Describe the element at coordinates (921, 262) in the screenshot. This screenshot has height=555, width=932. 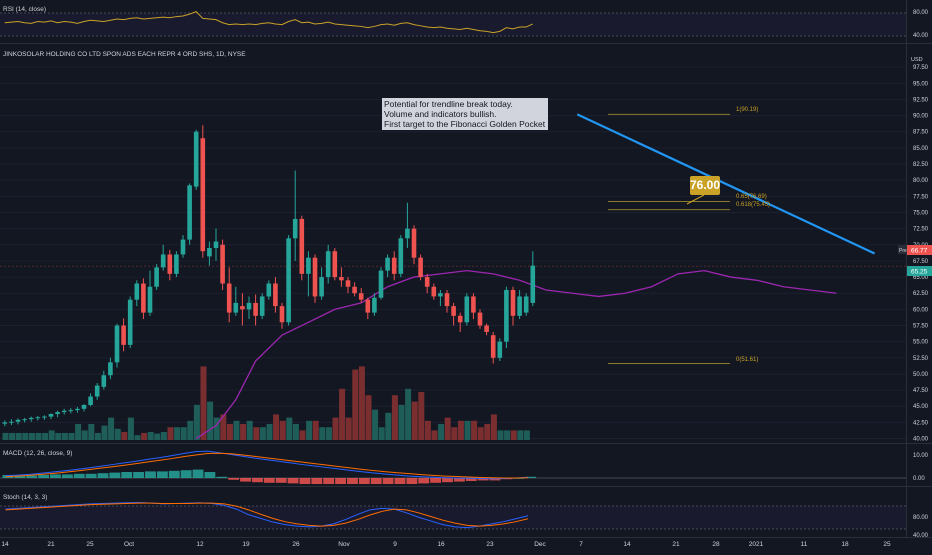
I see `price-tick-11: 67.50` at that location.